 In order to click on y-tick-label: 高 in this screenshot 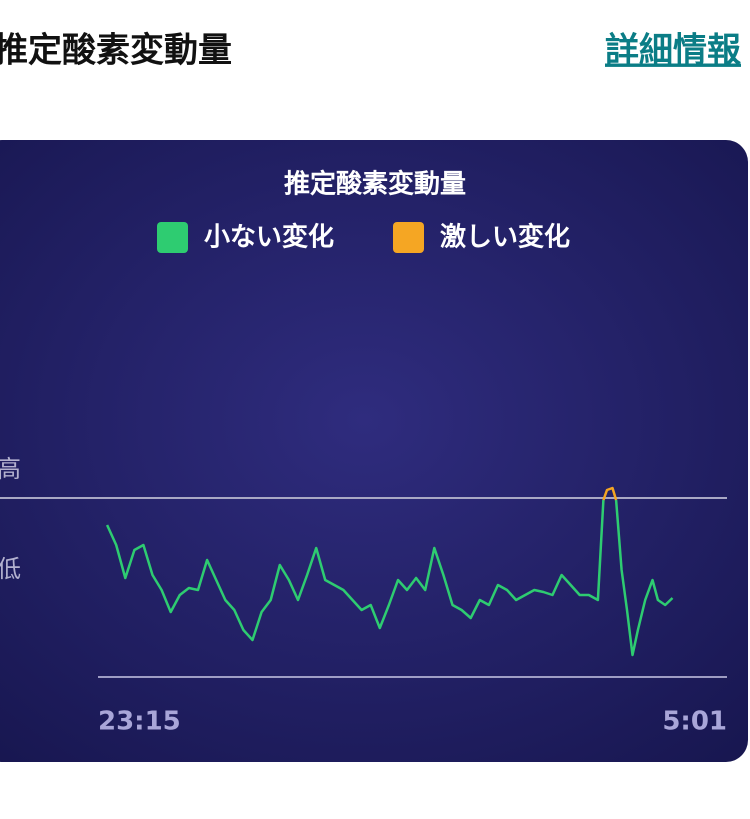, I will do `click(10, 469)`.